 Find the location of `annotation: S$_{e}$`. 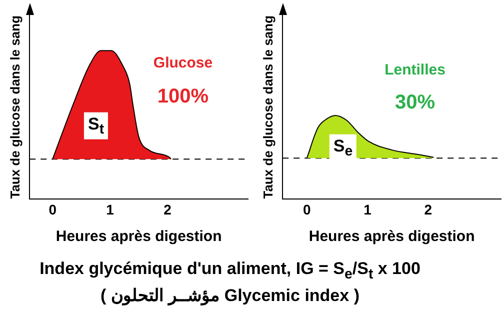

annotation: S$_{e}$ is located at coordinates (343, 148).